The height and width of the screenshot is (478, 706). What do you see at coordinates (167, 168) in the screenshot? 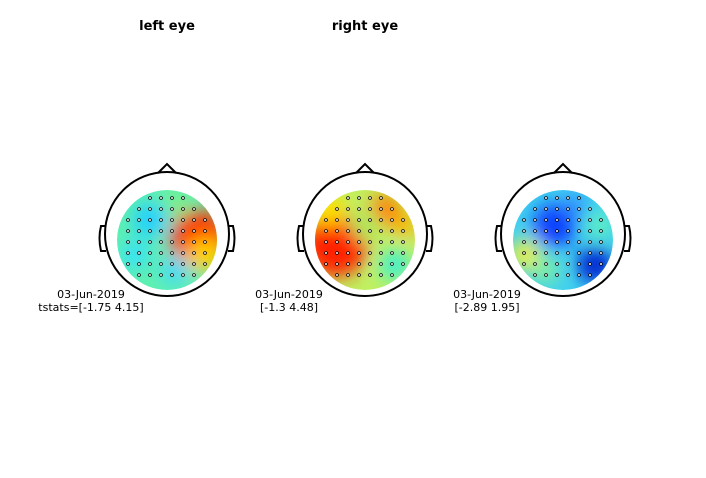
I see `nose` at bounding box center [167, 168].